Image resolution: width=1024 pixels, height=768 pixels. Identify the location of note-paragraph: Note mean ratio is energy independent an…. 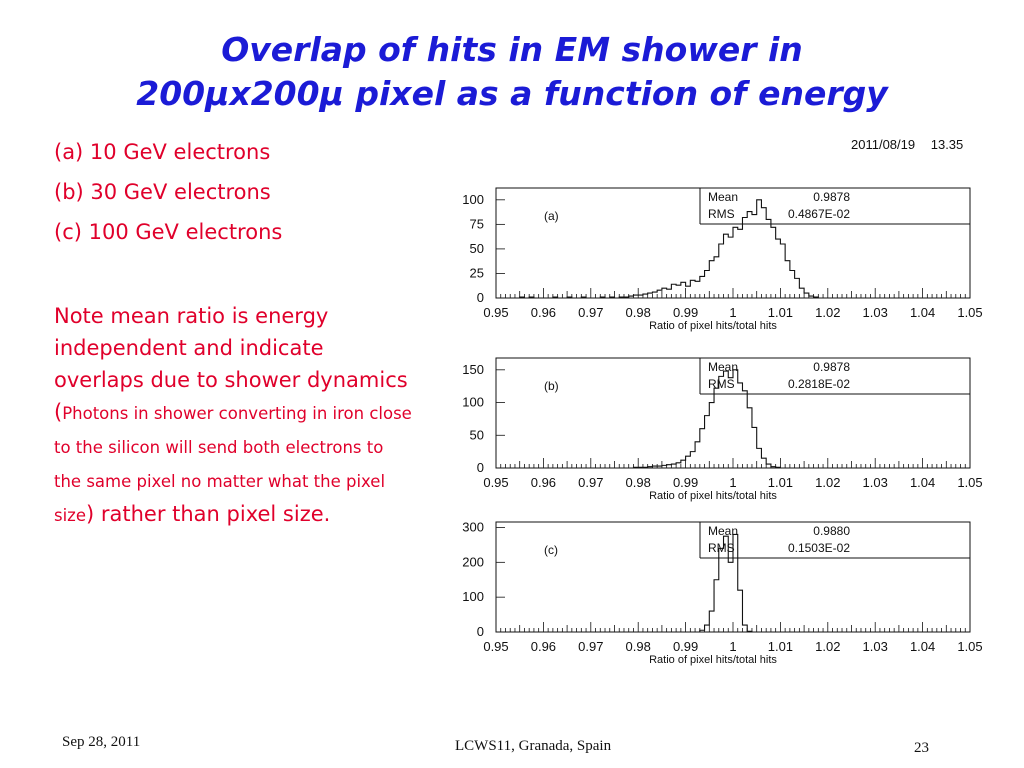
(234, 416).